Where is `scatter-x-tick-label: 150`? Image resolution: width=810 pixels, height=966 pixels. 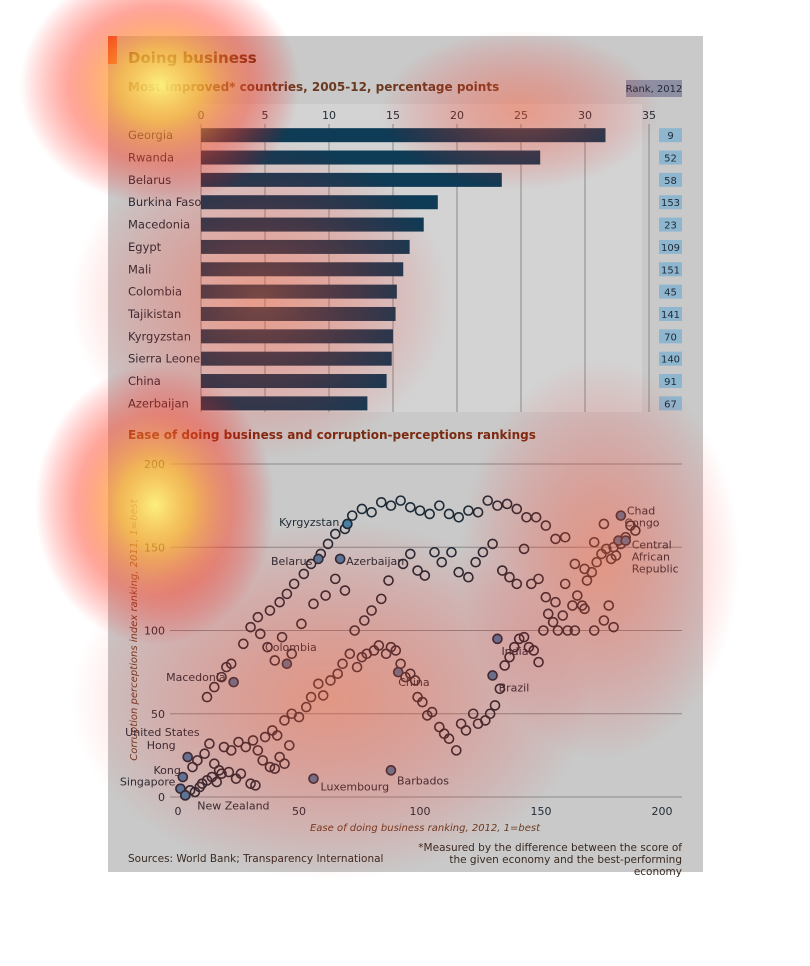 scatter-x-tick-label: 150 is located at coordinates (541, 811).